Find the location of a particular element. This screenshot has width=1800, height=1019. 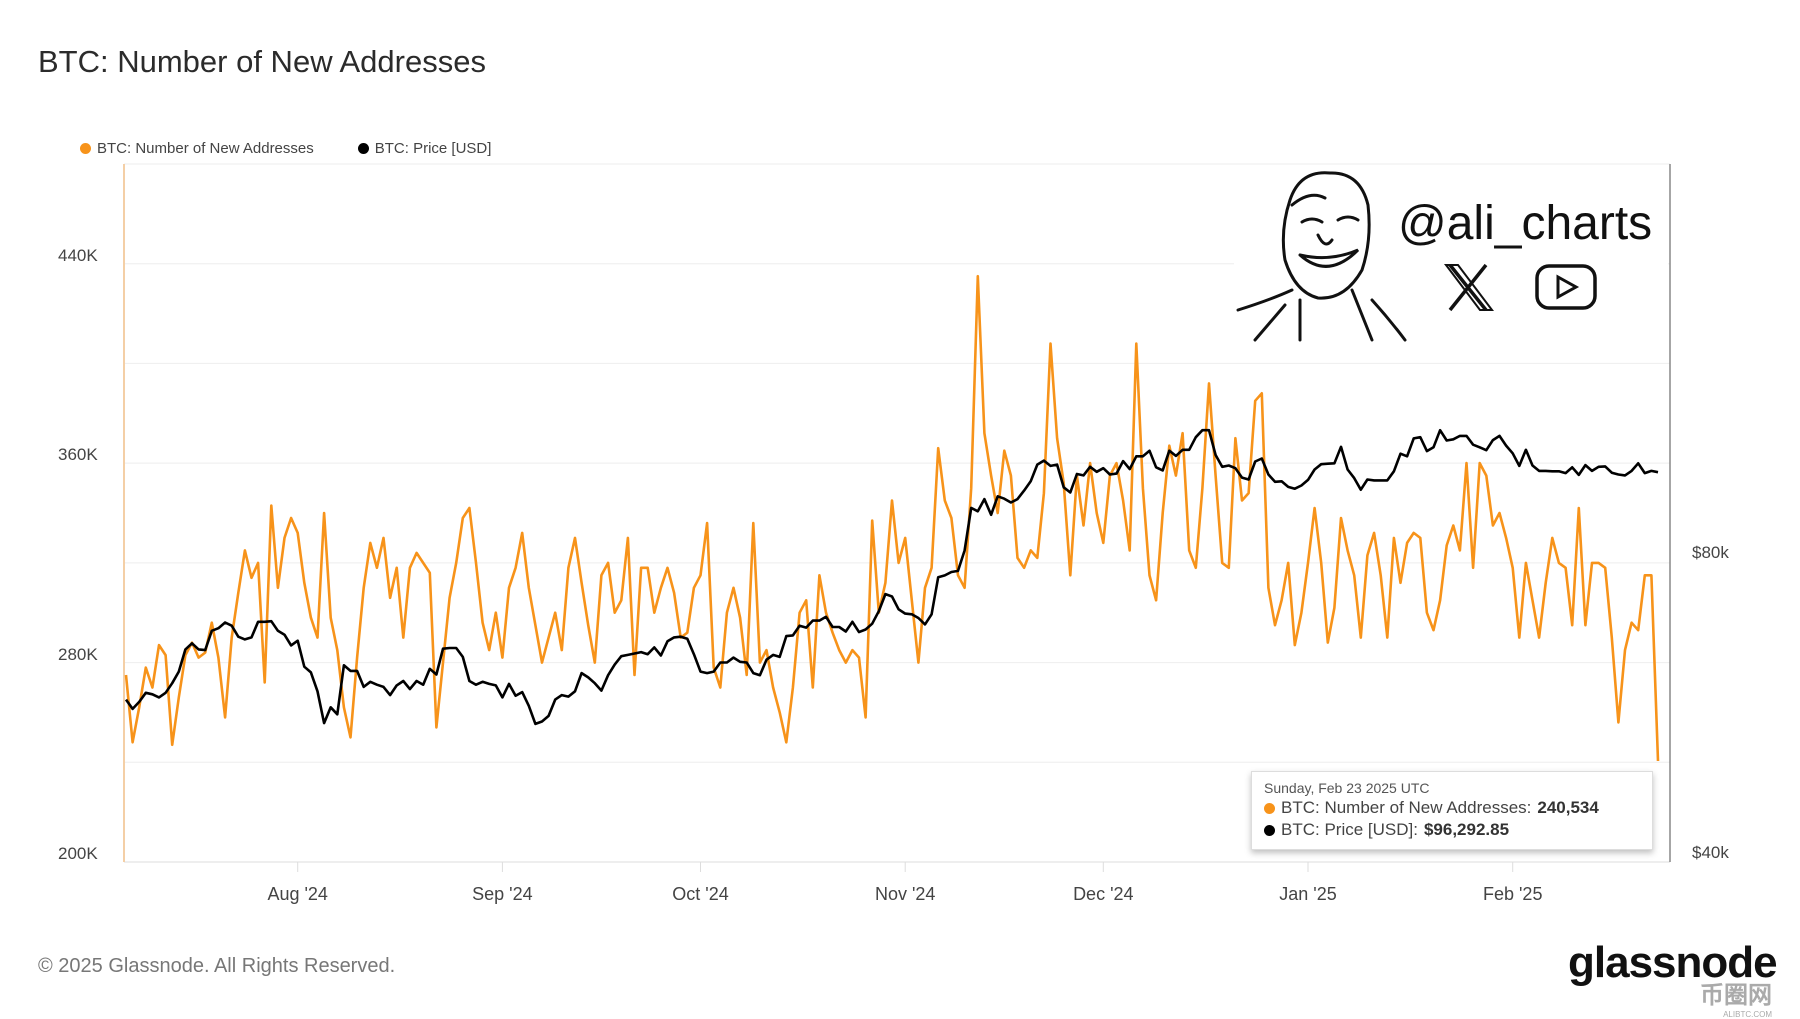

legend-item-price: BTC: Price [USD] is located at coordinates (424, 148).